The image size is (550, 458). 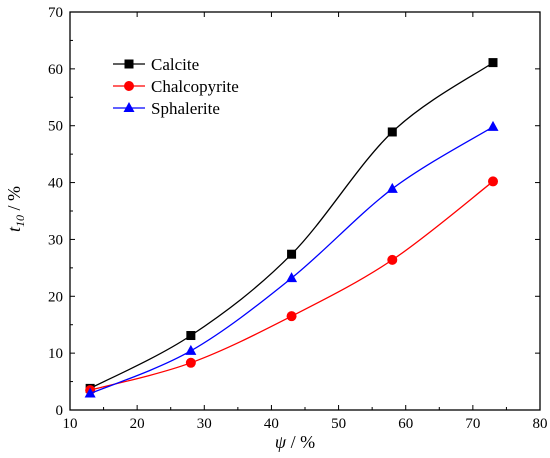 I want to click on y-tick-label: 0, so click(x=60, y=411).